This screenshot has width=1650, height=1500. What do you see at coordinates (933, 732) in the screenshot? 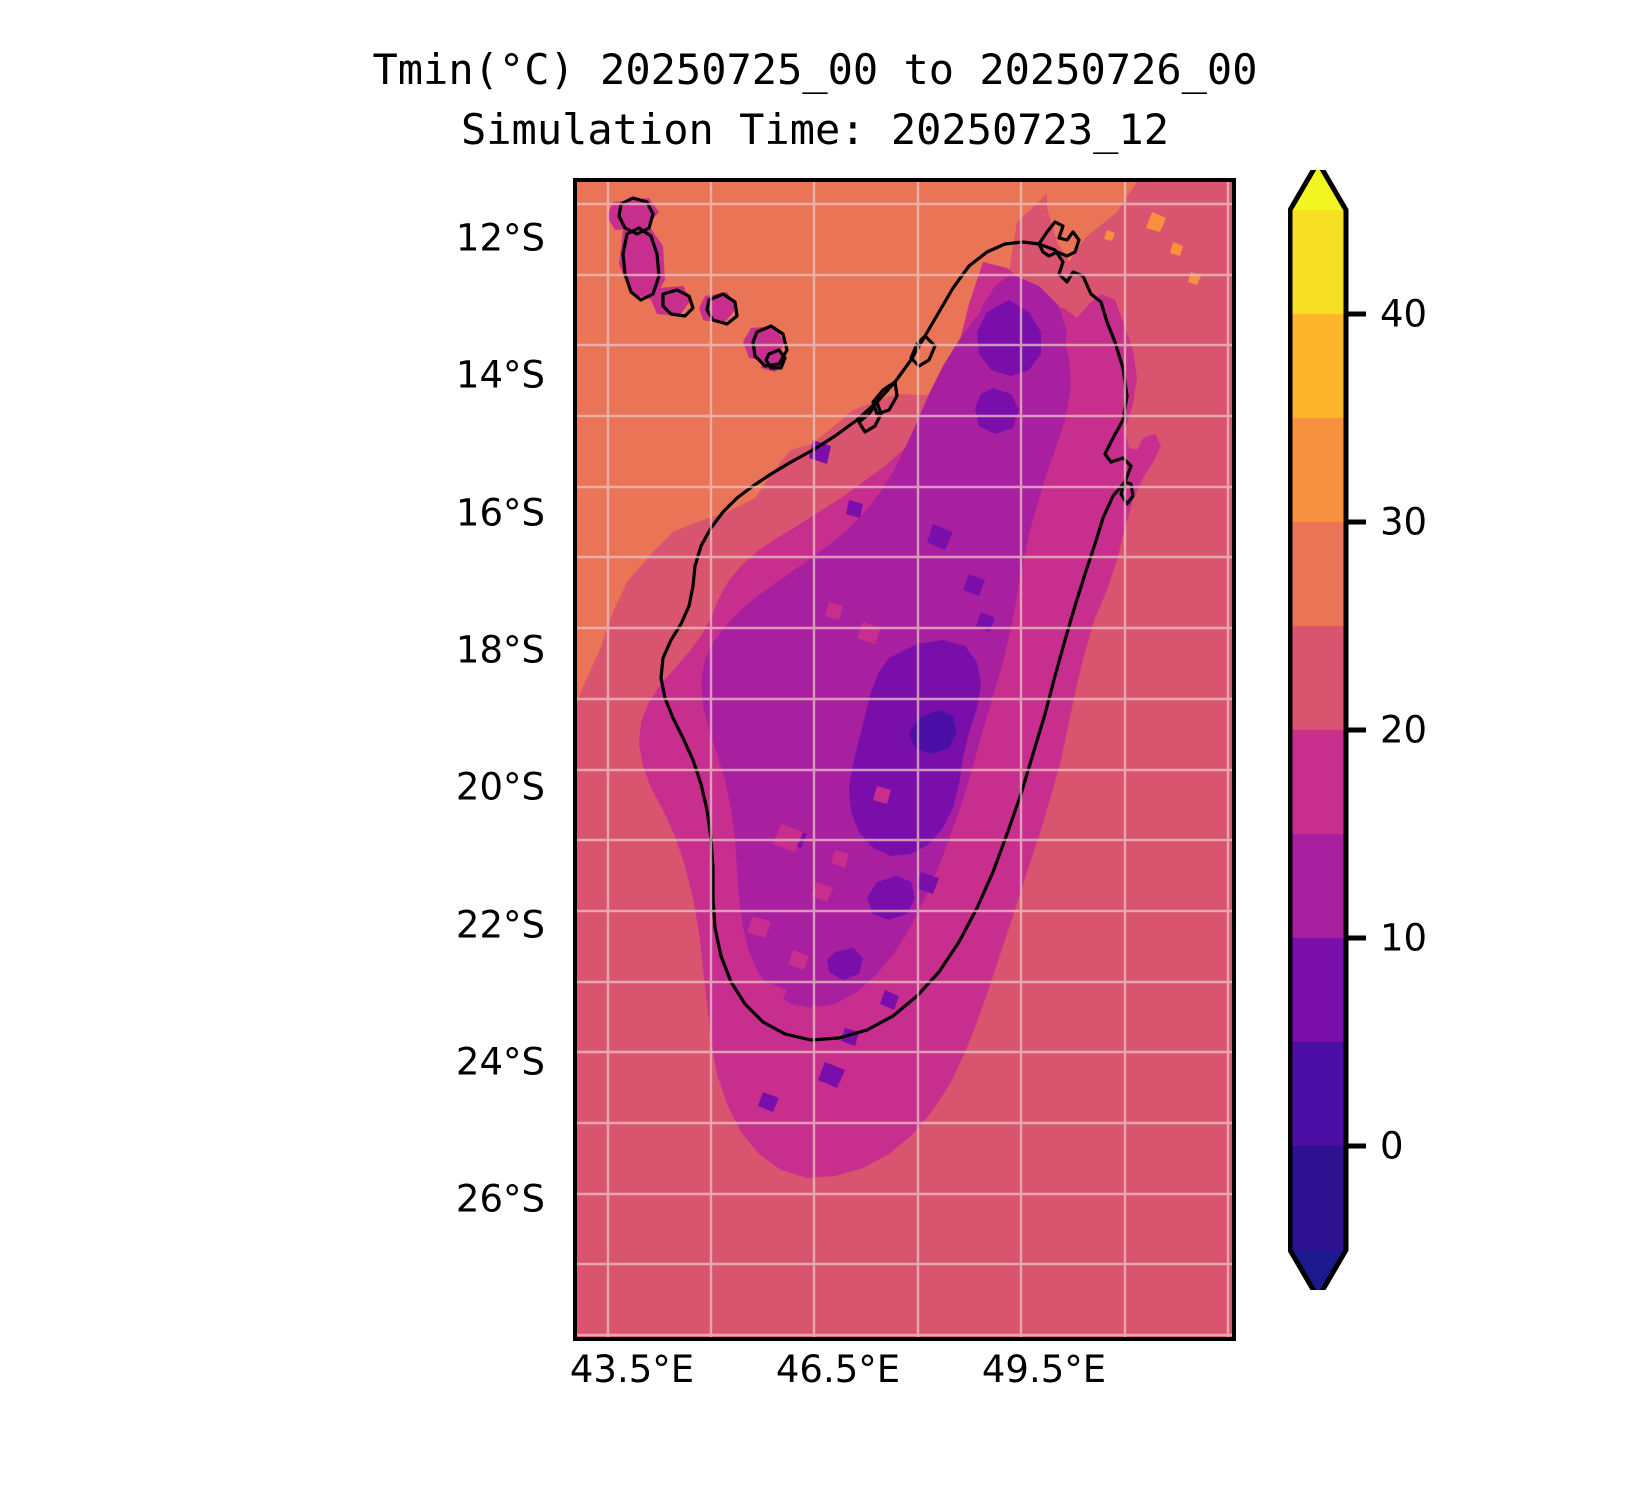
I see `contour-band-0-5-core` at bounding box center [933, 732].